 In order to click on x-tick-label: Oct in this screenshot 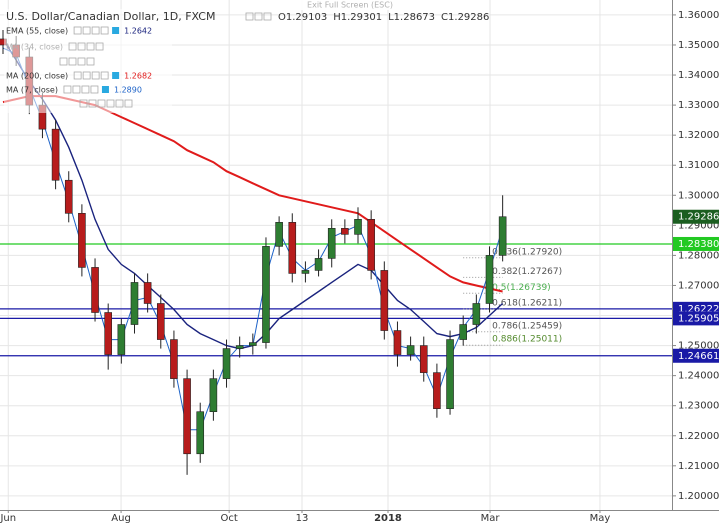, I will do `click(229, 518)`.